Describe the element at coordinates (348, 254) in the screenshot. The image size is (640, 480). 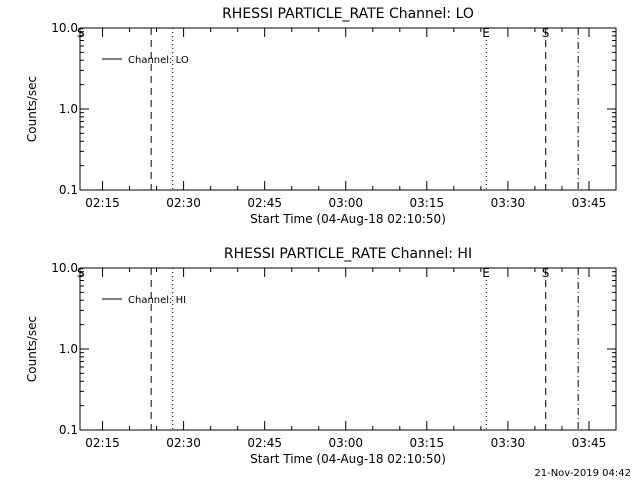
I see `chart-title: RHESSI PARTICLE_RATE Channel: HI` at that location.